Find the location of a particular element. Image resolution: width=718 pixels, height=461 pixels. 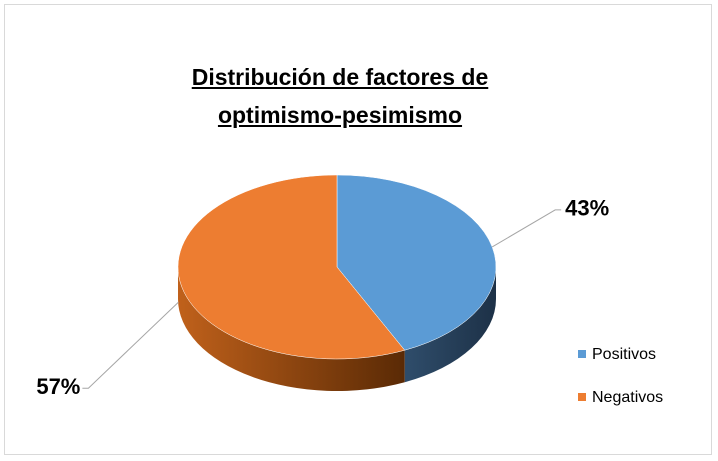

legend-label: Negativos is located at coordinates (627, 397).